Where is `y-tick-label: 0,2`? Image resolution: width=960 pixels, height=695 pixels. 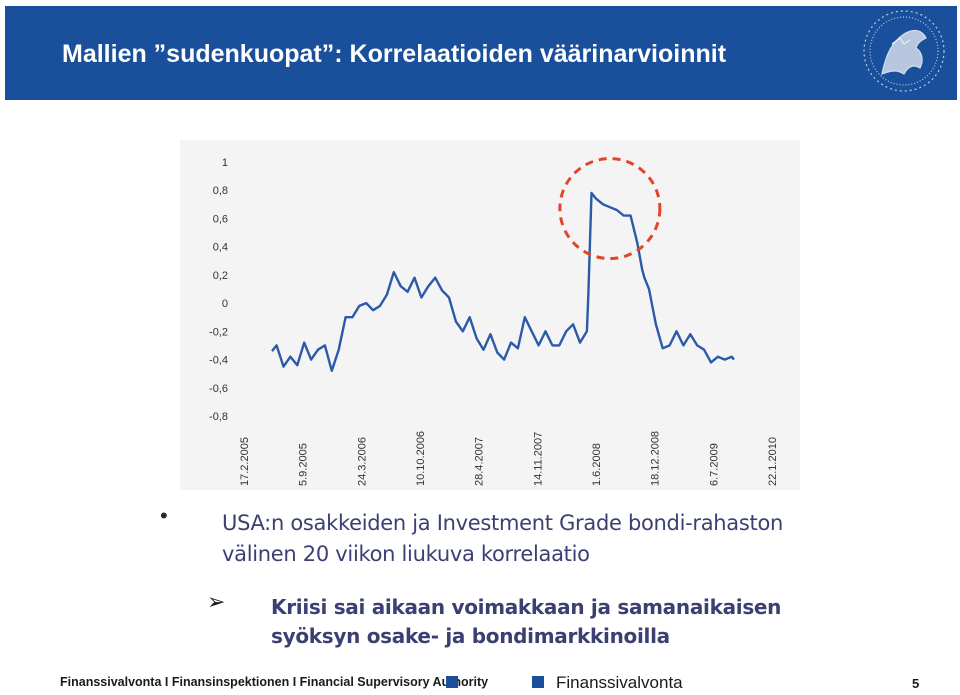 y-tick-label: 0,2 is located at coordinates (220, 276).